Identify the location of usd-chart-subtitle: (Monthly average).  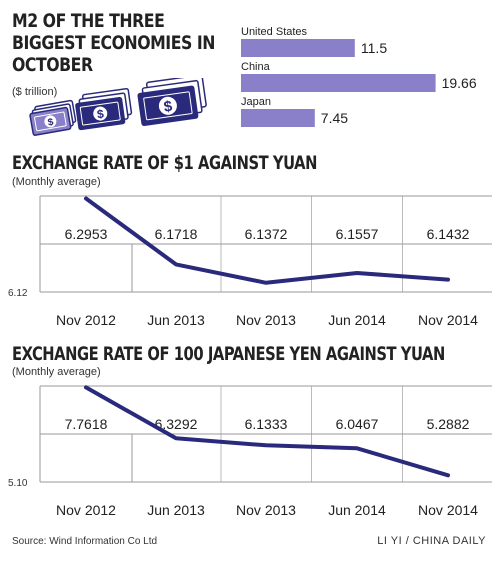
(56, 182).